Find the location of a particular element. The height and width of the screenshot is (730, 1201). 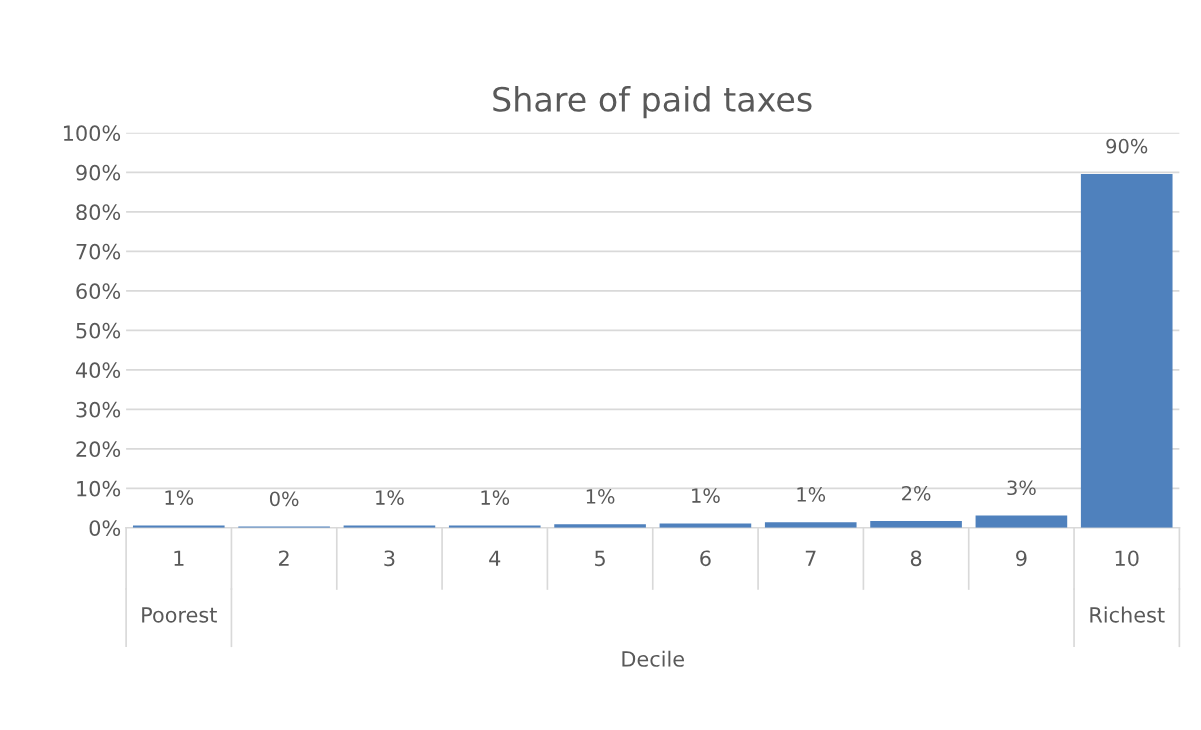

x-tick-label: 9 is located at coordinates (1021, 558).